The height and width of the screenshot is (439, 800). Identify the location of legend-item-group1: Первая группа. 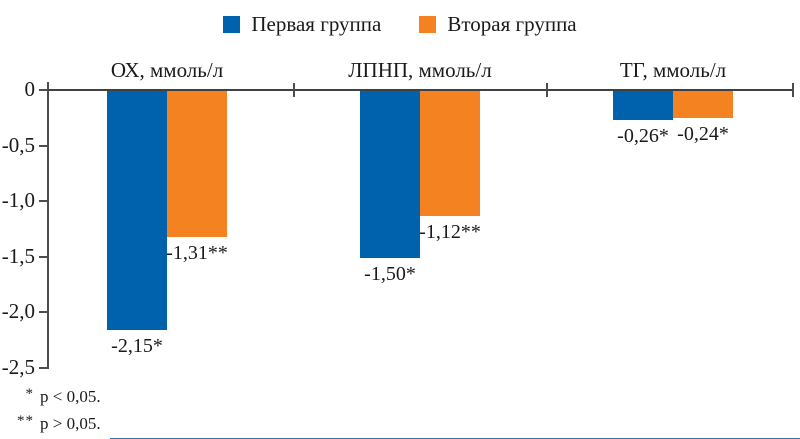
(302, 24).